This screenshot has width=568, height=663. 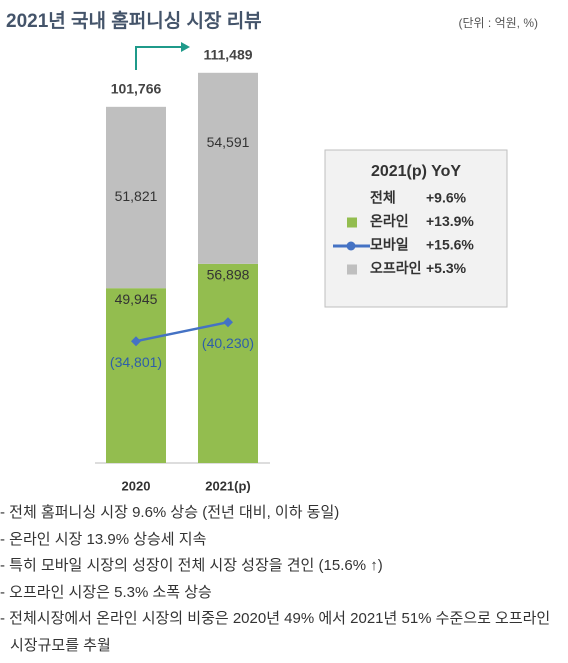 What do you see at coordinates (446, 198) in the screenshot?
I see `legend-yoy: +9.6%` at bounding box center [446, 198].